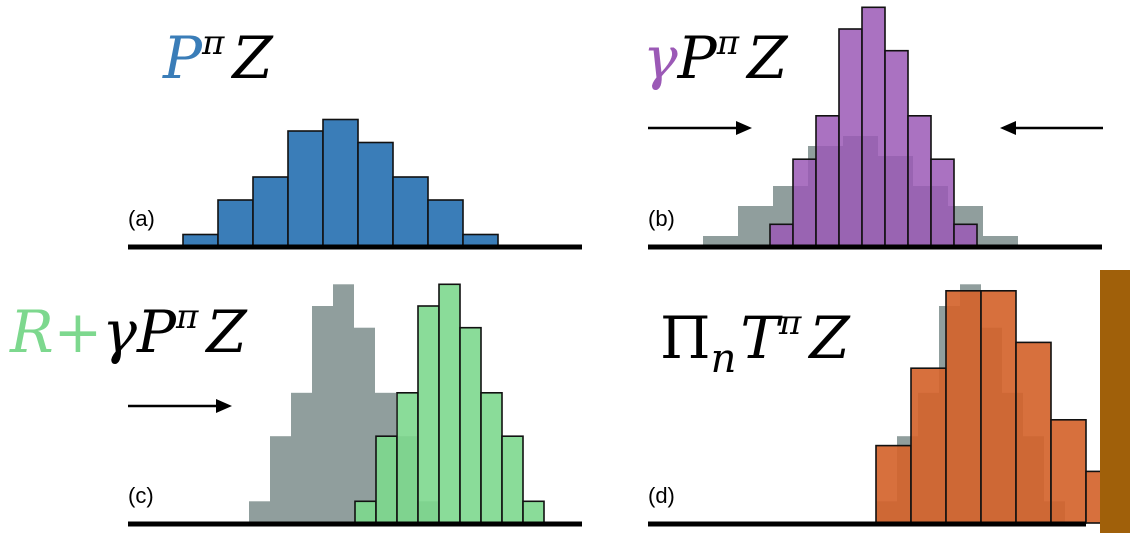 This screenshot has height=533, width=1130. Describe the element at coordinates (767, 58) in the screenshot. I see `panel-b-formula-tail: Z` at that location.